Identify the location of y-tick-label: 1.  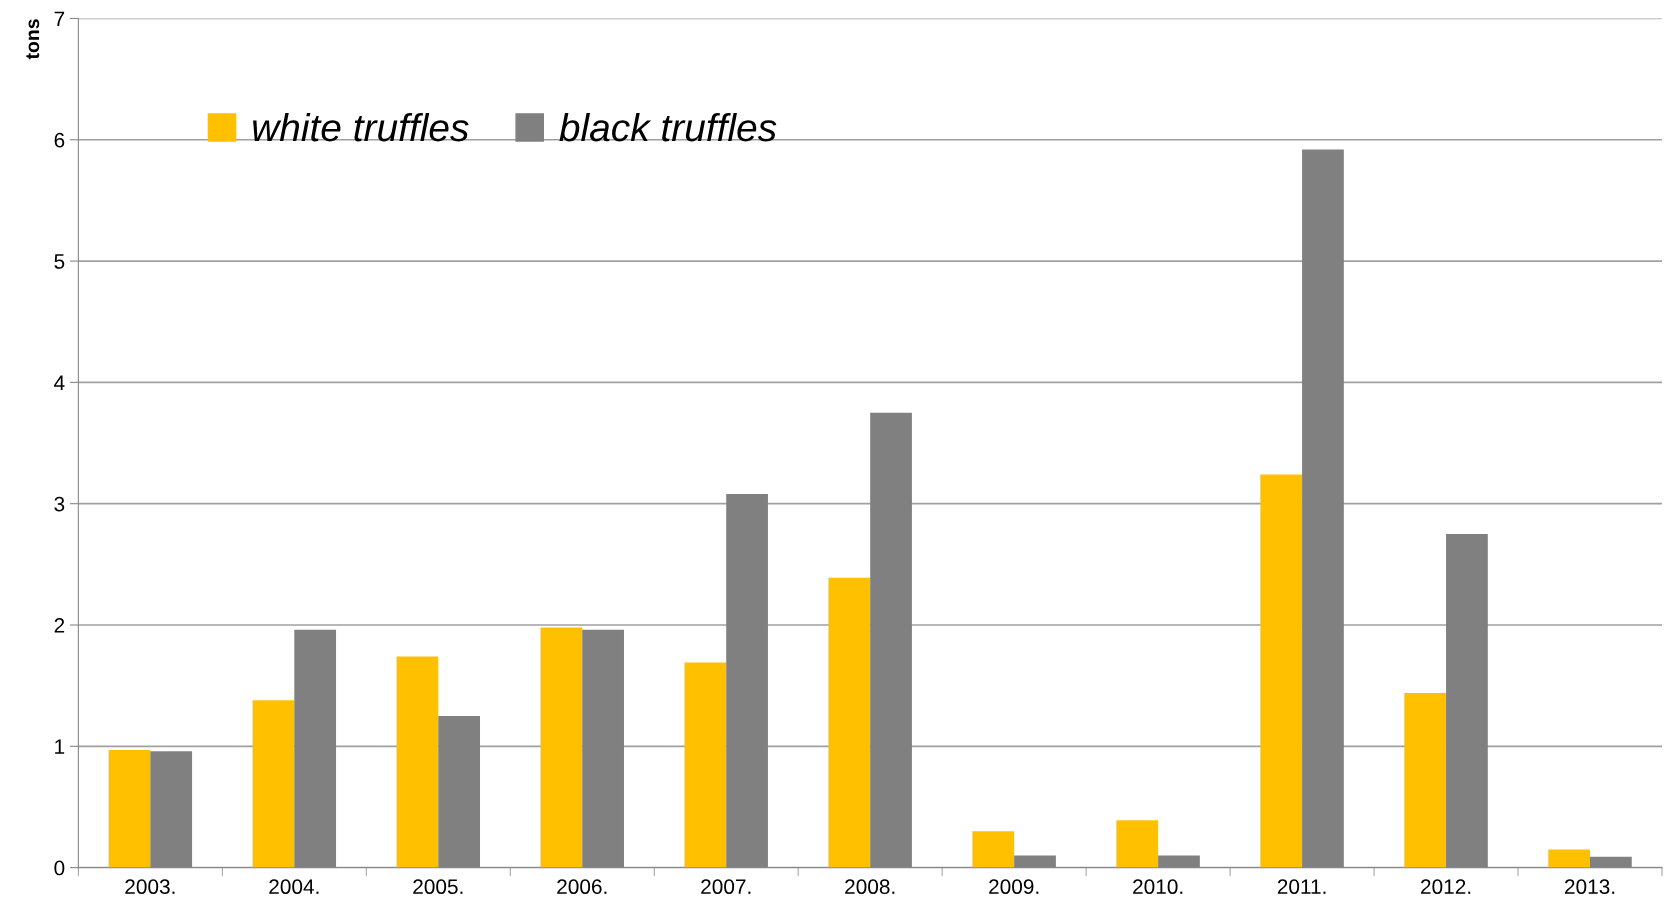
(60, 746).